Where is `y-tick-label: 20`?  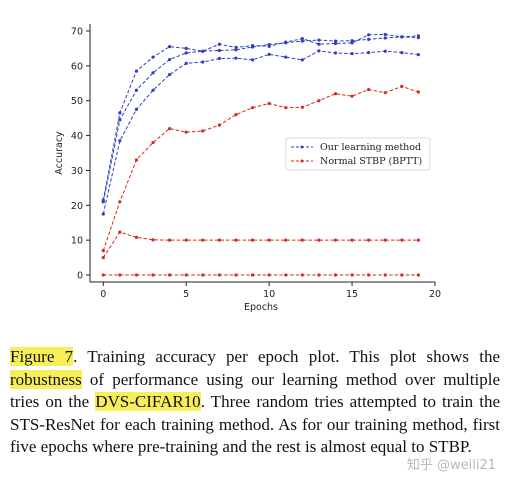
y-tick-label: 20 is located at coordinates (77, 206).